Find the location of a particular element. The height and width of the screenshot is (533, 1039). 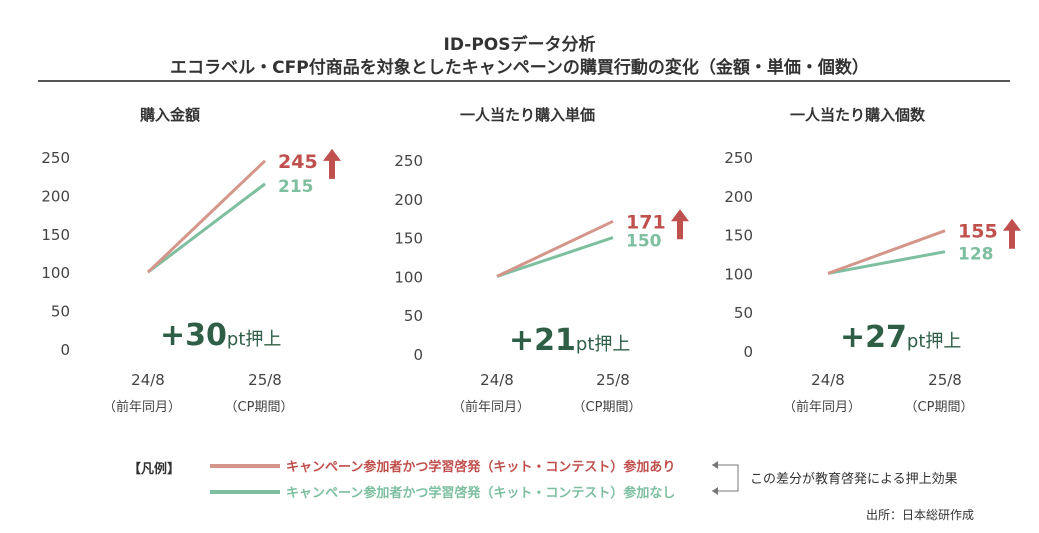

legend-swatch-without is located at coordinates (245, 492).